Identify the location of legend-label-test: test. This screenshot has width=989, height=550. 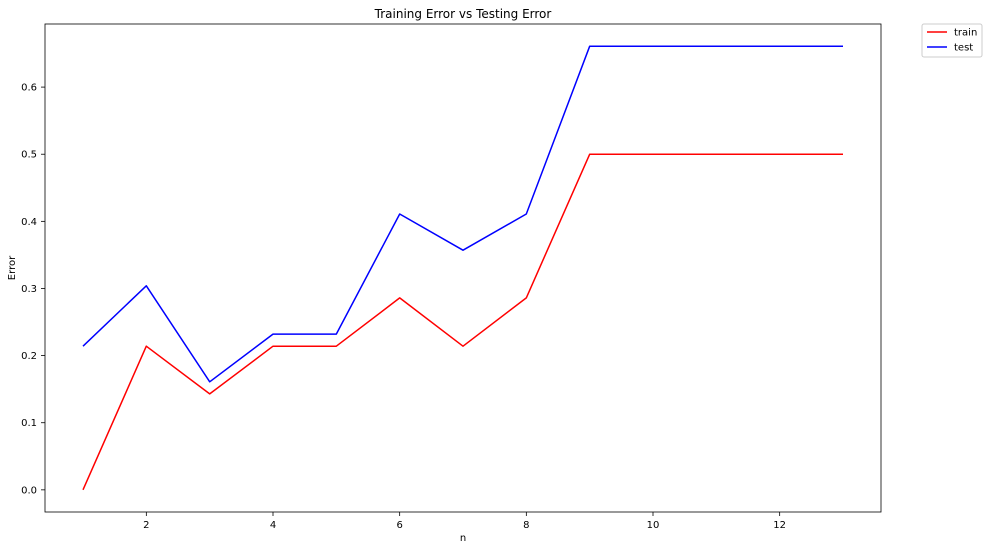
(963, 48).